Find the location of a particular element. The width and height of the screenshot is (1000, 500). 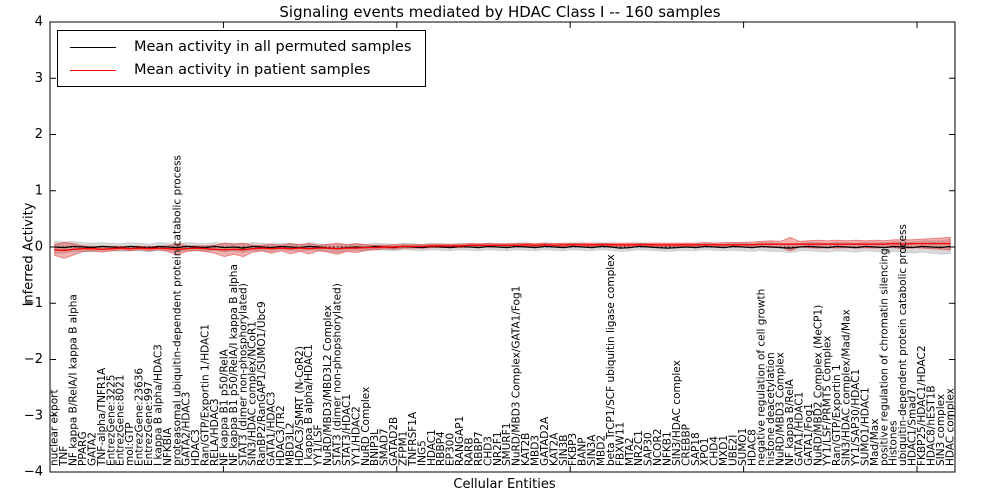

x-tick-label: Histones is located at coordinates (894, 443).